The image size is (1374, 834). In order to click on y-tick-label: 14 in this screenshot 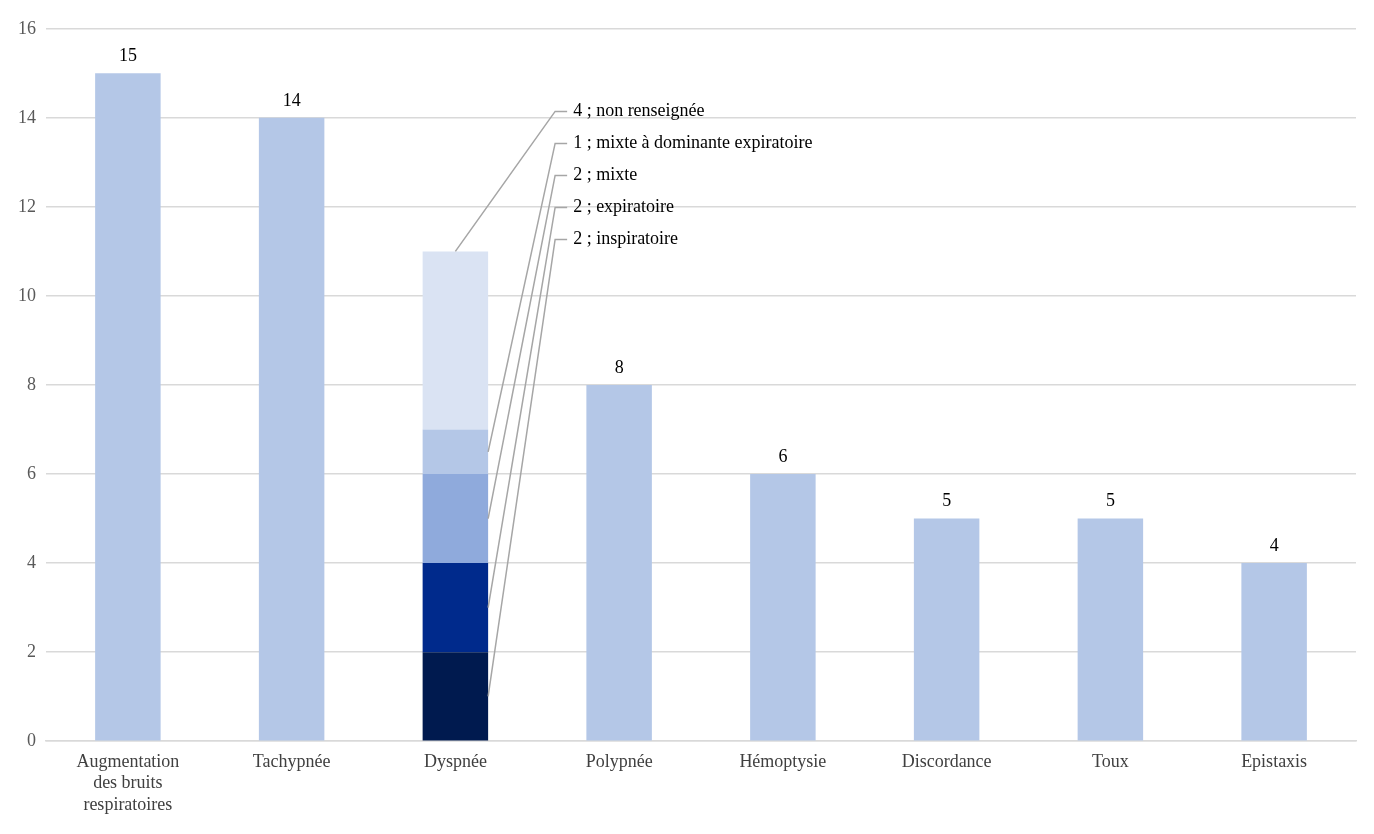, I will do `click(27, 116)`.